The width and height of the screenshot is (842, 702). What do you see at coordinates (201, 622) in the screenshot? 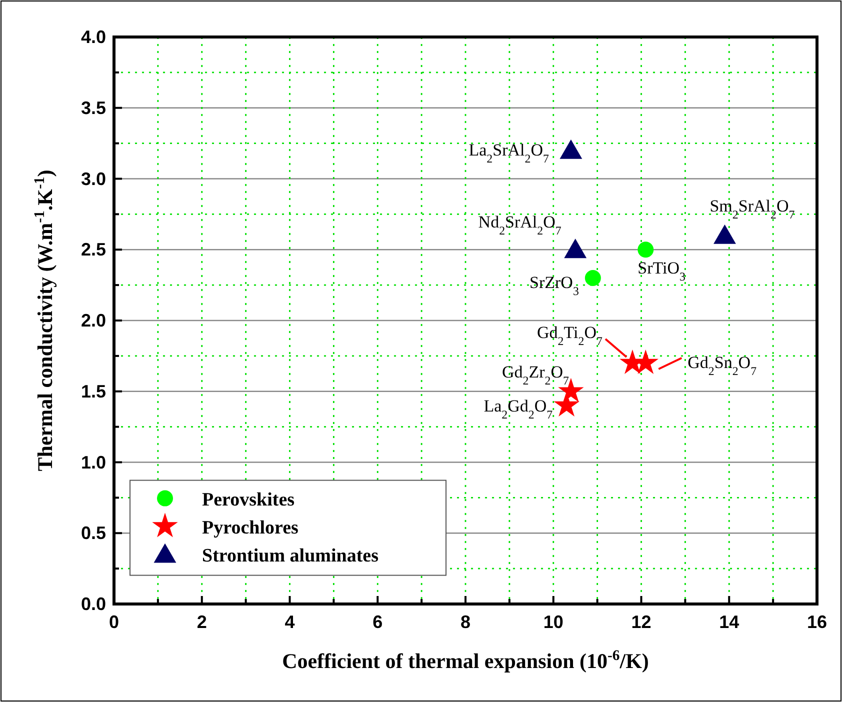
I see `x-tick-label: 2` at bounding box center [201, 622].